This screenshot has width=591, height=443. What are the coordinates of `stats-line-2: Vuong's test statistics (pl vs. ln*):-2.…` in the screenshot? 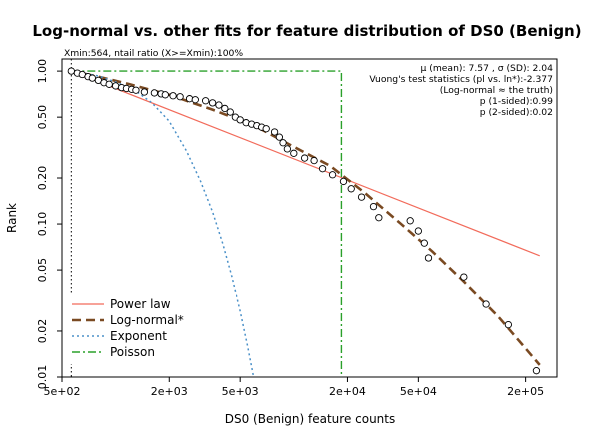 It's located at (461, 79).